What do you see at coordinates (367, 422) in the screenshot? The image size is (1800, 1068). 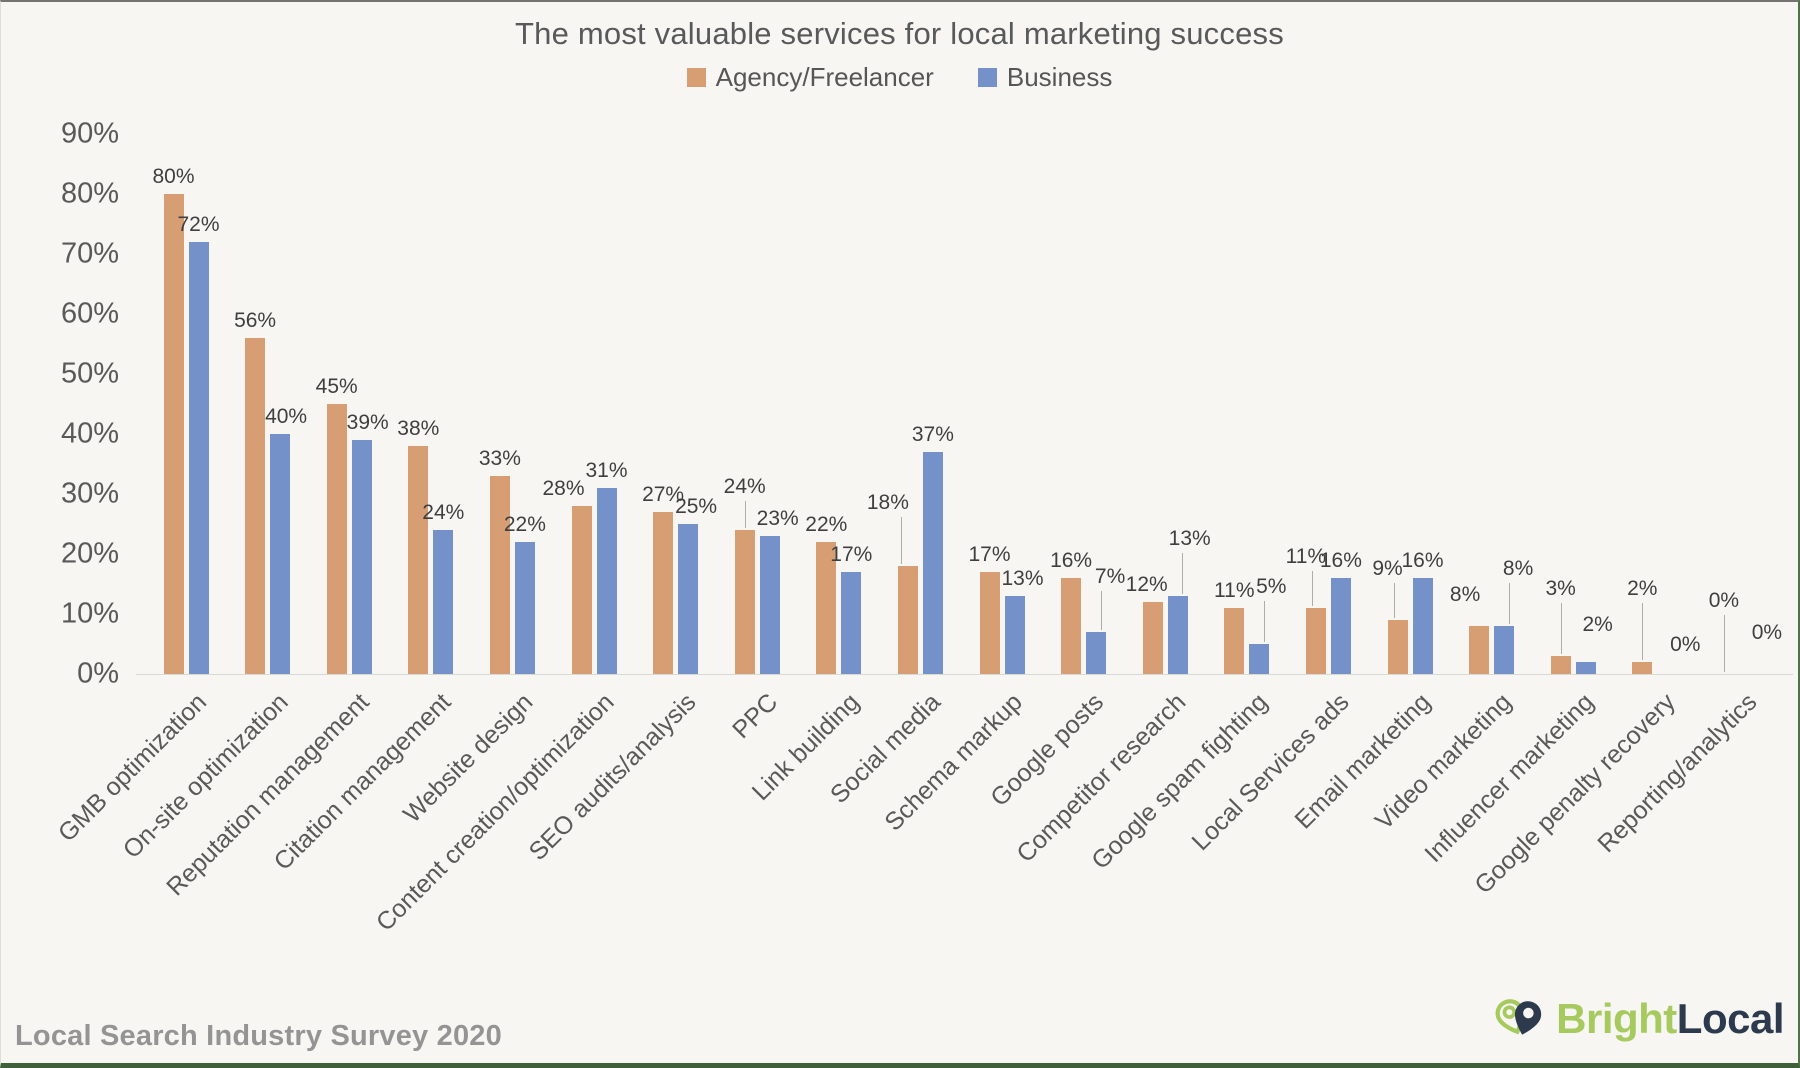 I see `bar-value-label: 39%` at bounding box center [367, 422].